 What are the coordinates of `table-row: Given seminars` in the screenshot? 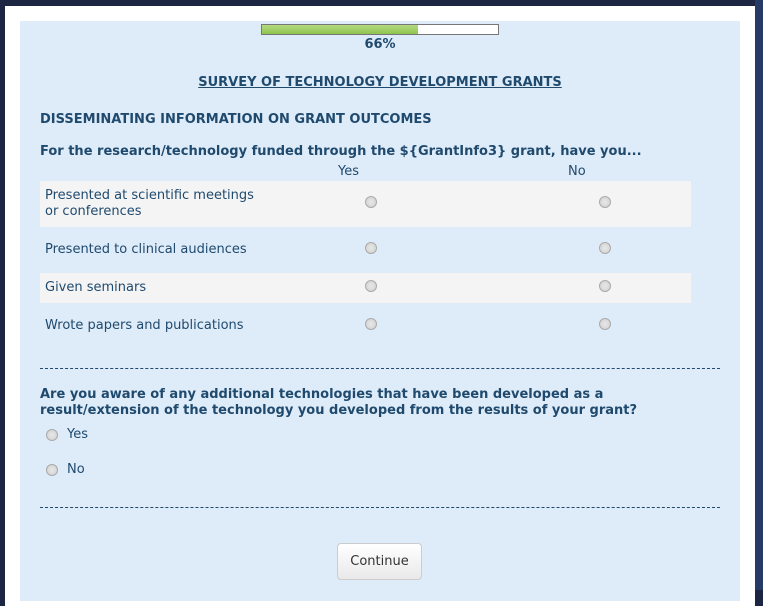 It's located at (365, 288).